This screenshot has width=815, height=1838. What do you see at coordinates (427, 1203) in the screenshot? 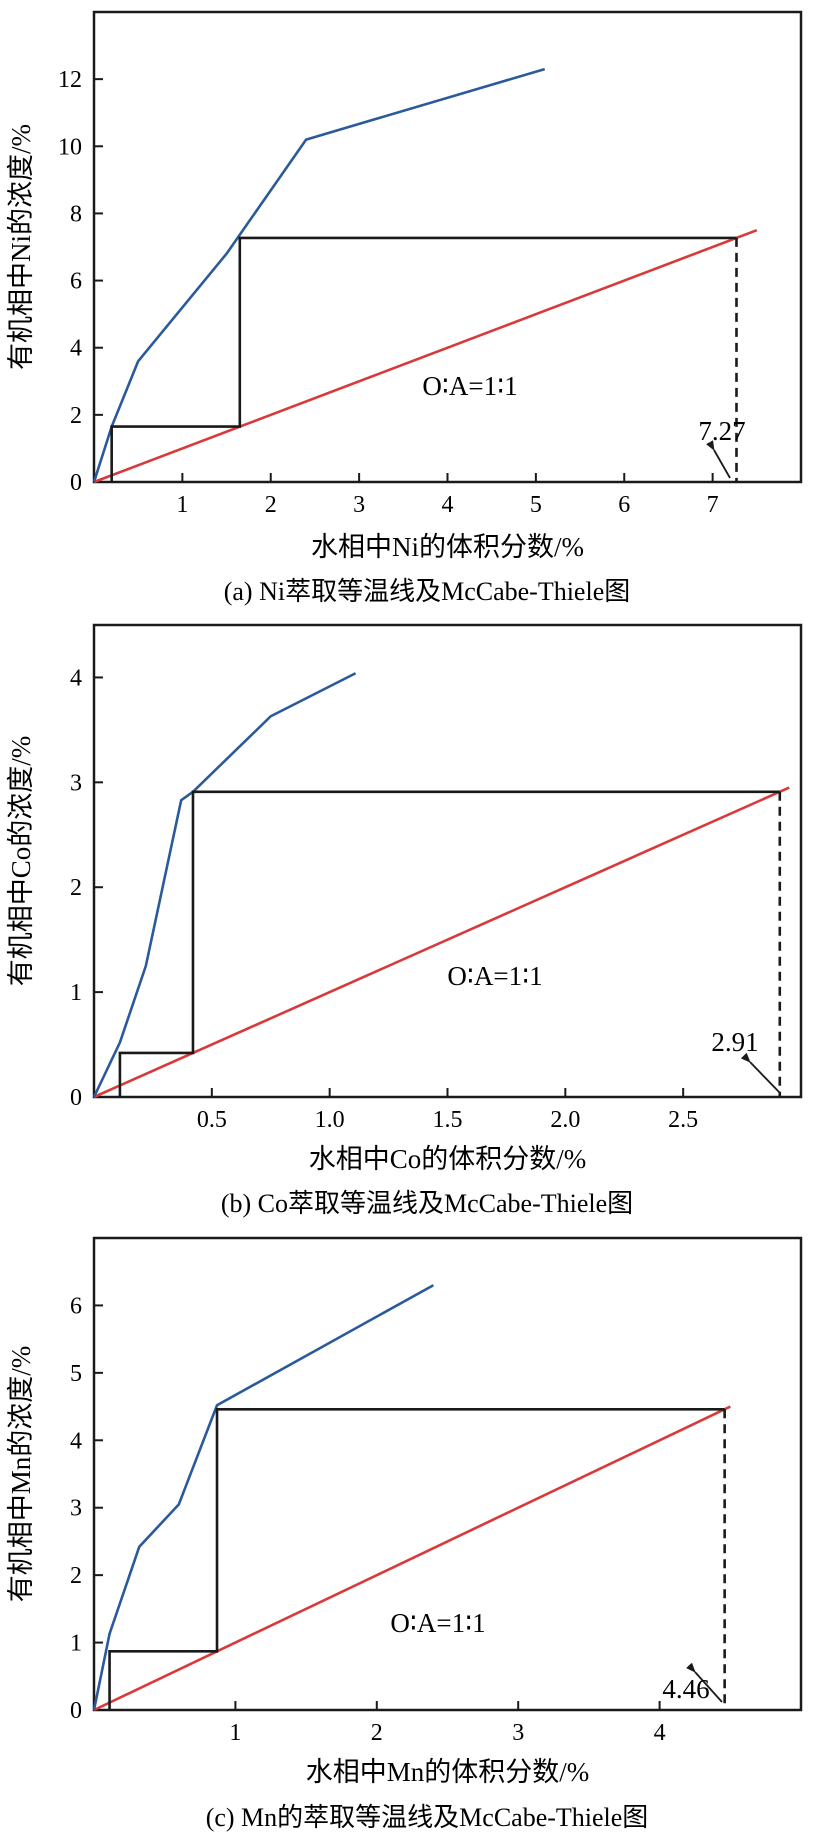
I see `chart-caption: (b) Co萃取等温线及McCabe-Thiele图` at bounding box center [427, 1203].